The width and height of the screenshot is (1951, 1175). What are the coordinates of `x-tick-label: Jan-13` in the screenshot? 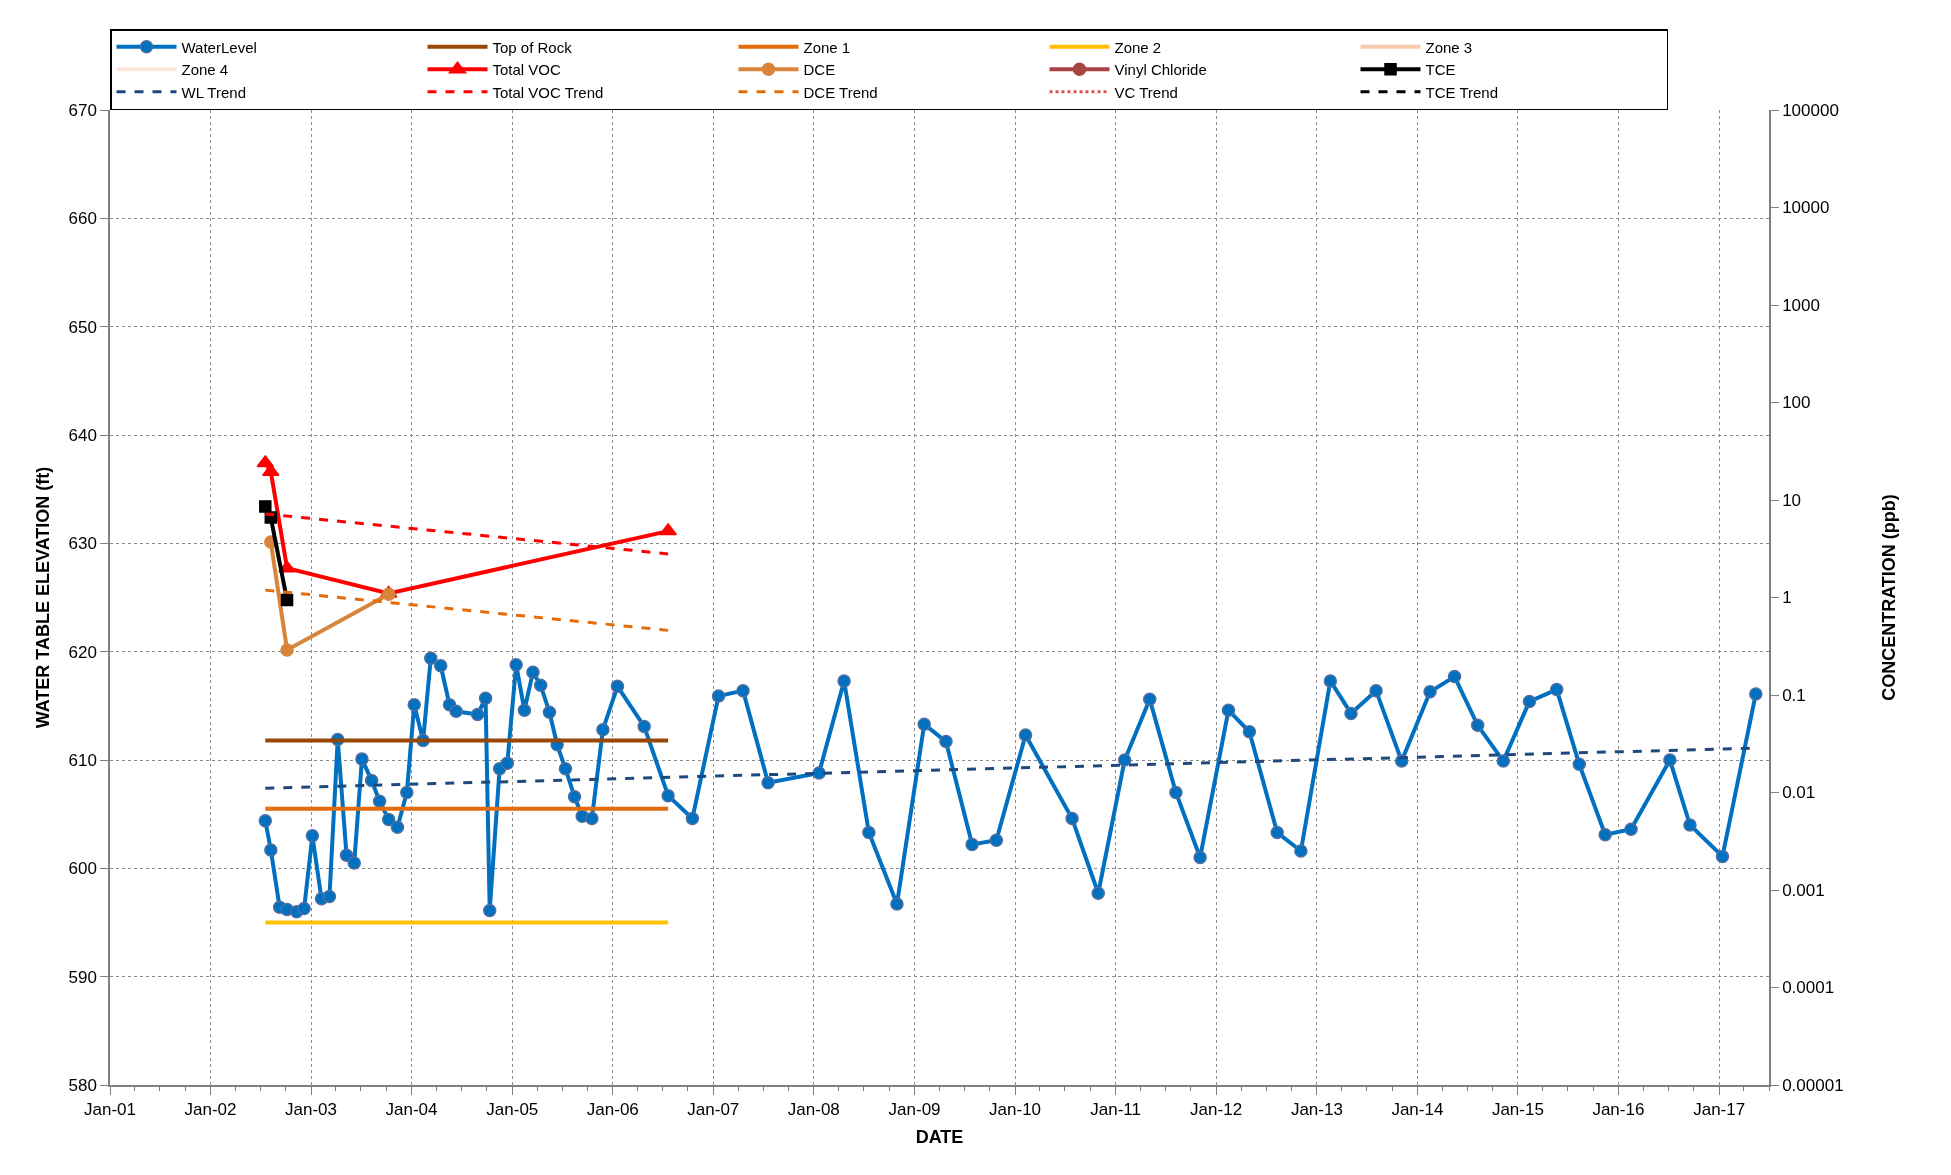 It's located at (1316, 1110).